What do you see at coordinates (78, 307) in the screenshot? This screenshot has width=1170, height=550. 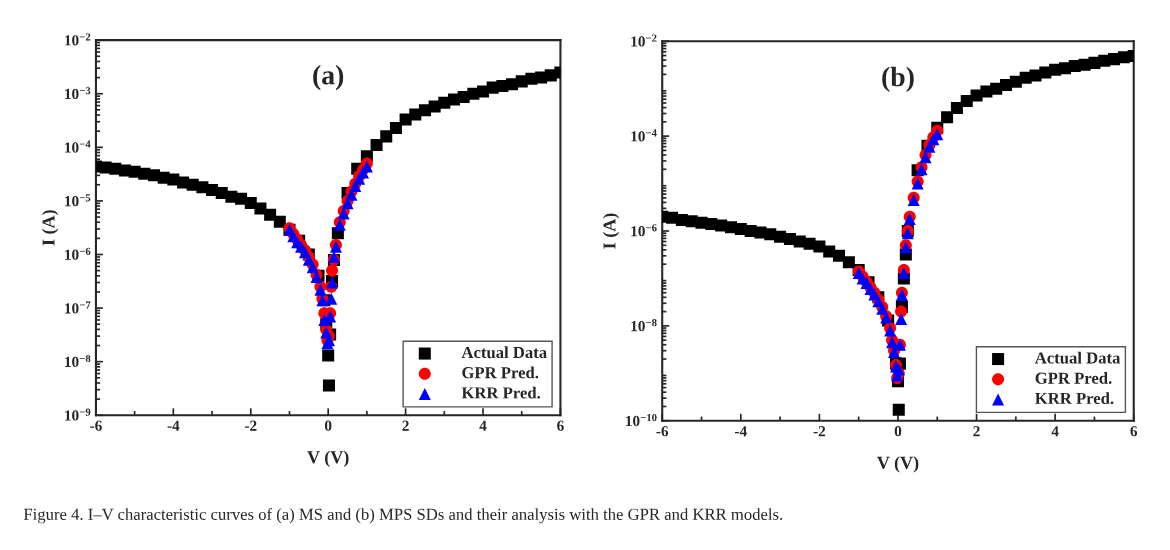 I see `y-tick-label: 10$^{−7}$` at bounding box center [78, 307].